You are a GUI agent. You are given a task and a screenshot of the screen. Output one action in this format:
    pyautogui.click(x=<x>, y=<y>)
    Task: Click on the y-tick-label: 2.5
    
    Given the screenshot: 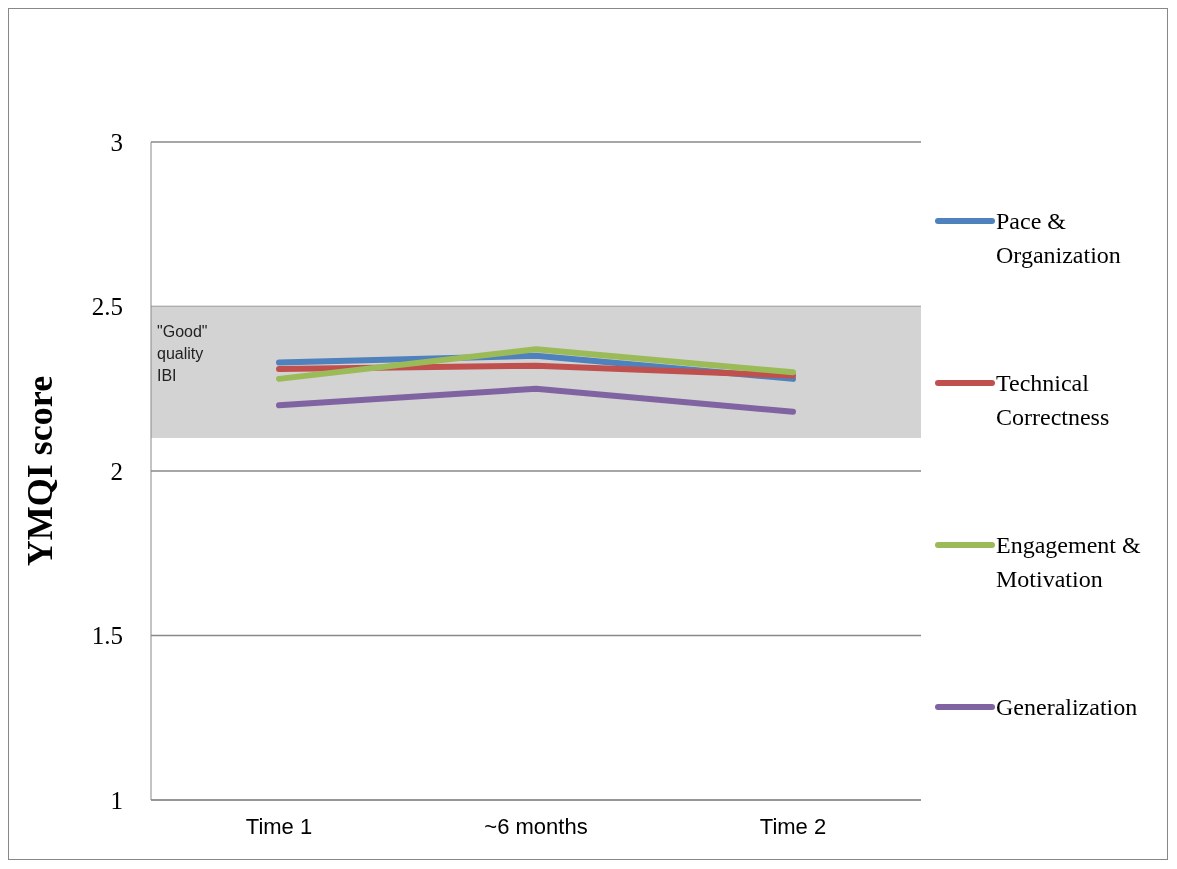 What is the action you would take?
    pyautogui.click(x=107, y=307)
    